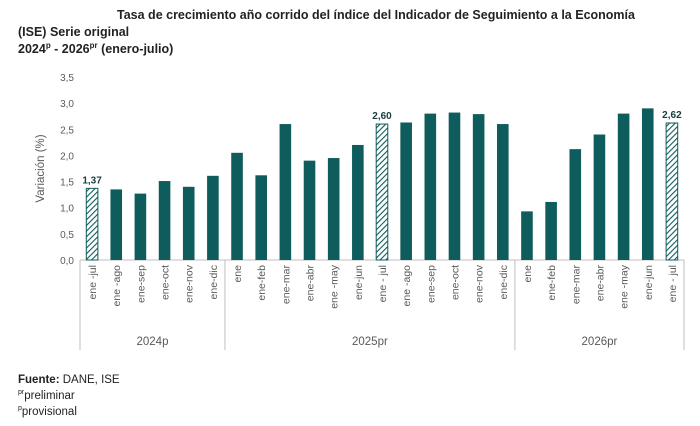  I want to click on y-tick-label: 2,0, so click(67, 156).